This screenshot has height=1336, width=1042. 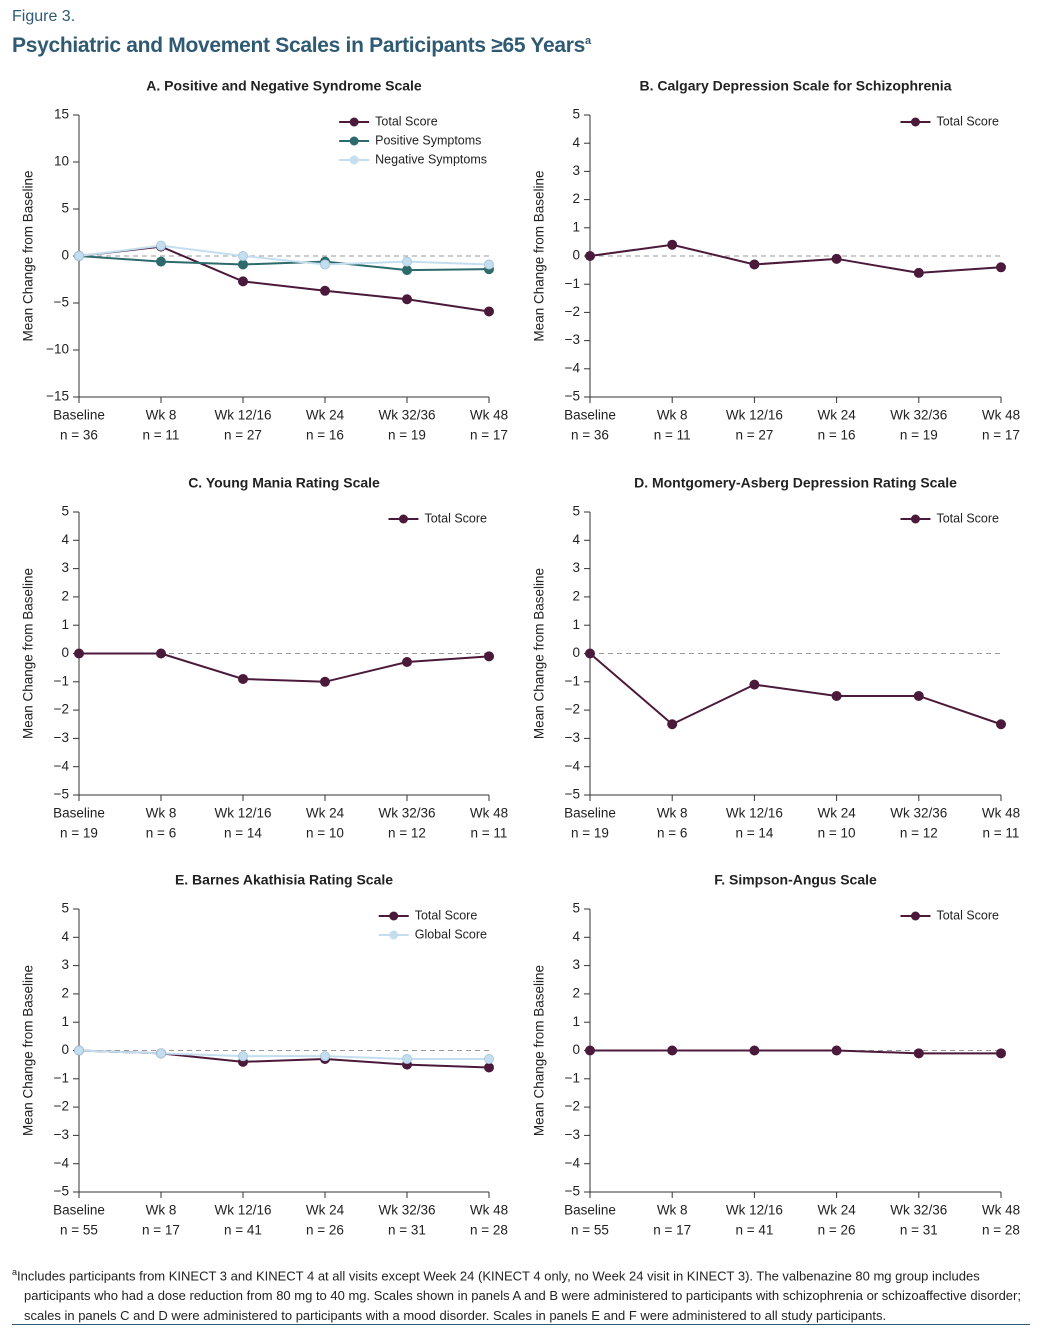 I want to click on n-label: n = 31, so click(x=919, y=1230).